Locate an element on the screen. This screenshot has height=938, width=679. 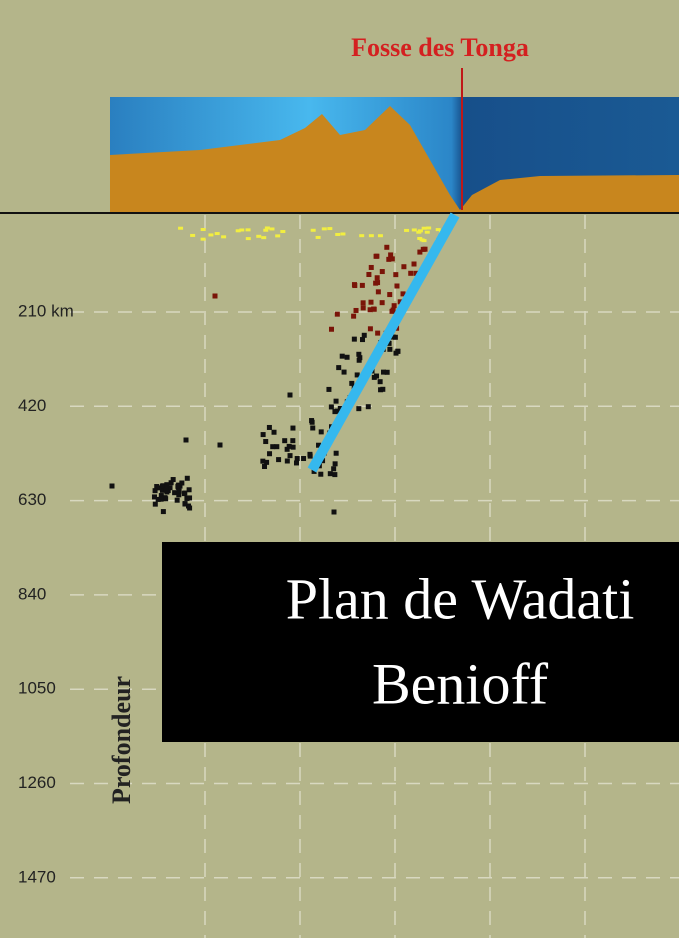
axis-label: Profondeur is located at coordinates (121, 740).